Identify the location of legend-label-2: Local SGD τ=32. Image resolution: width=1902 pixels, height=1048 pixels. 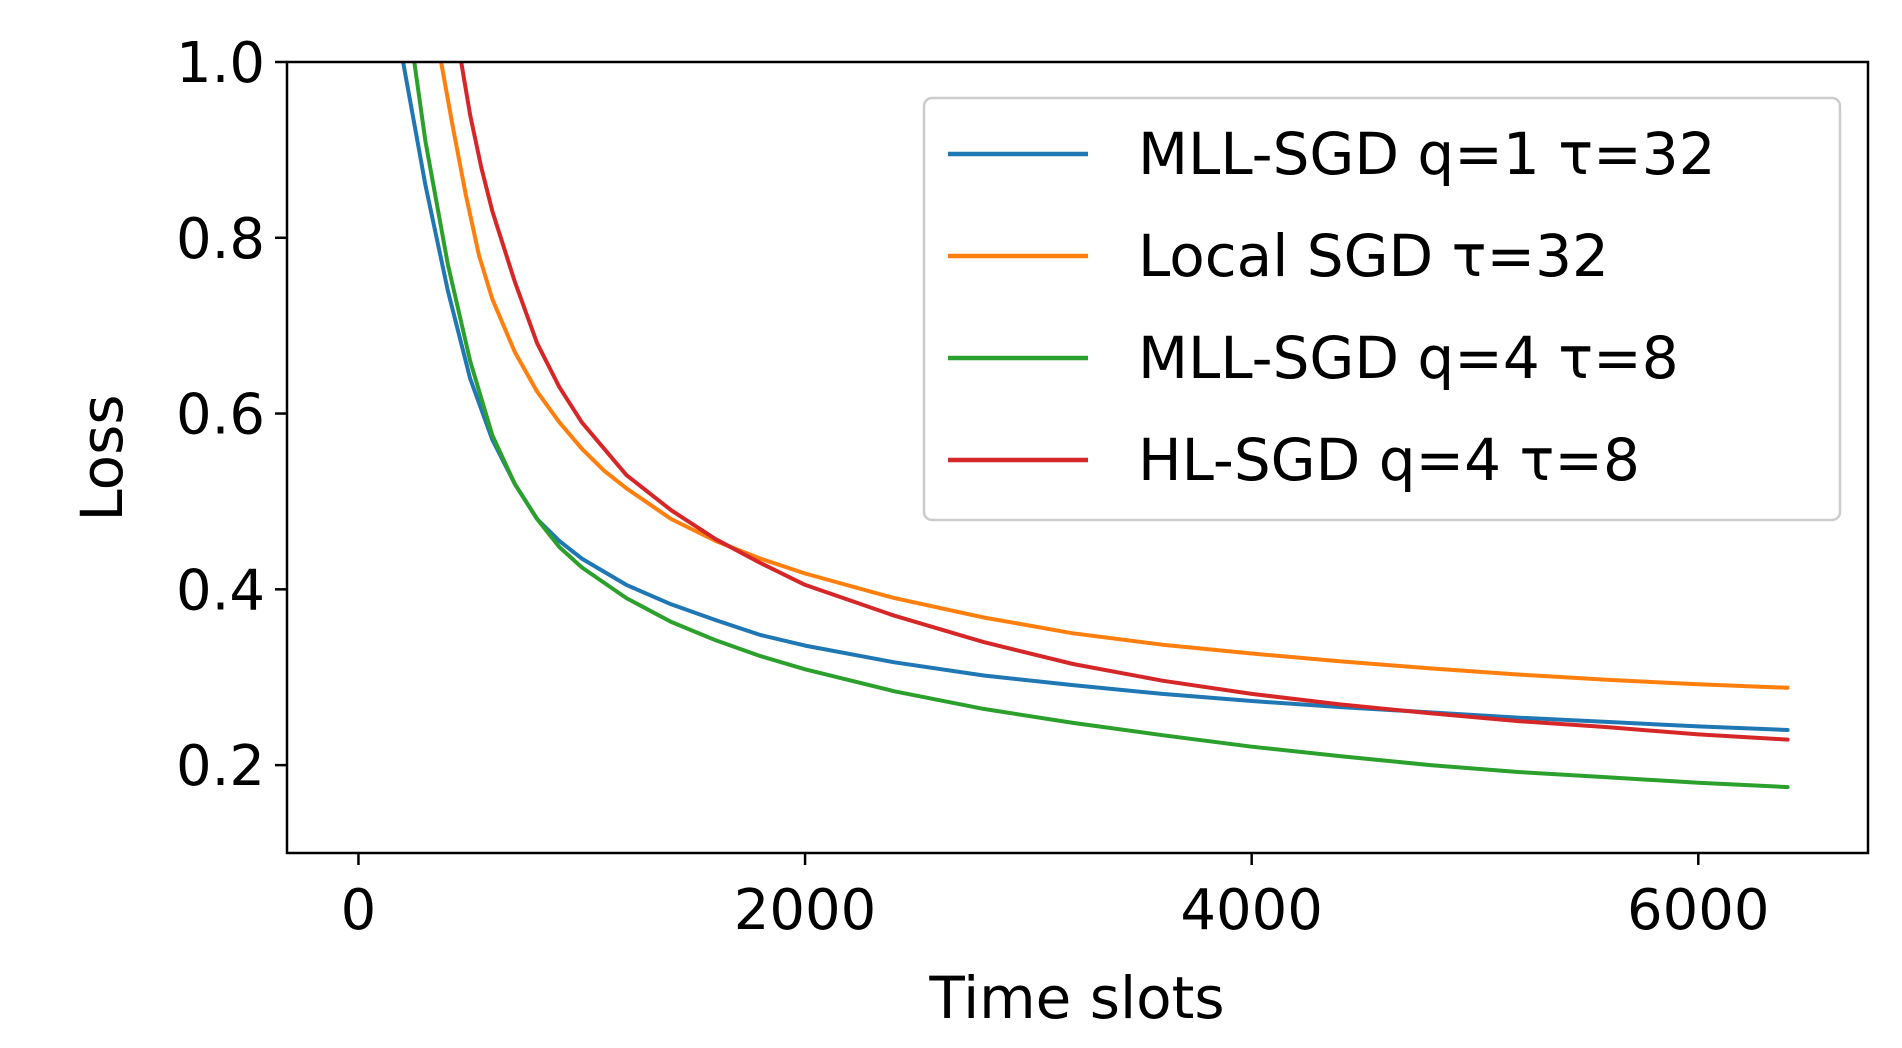
(1373, 256).